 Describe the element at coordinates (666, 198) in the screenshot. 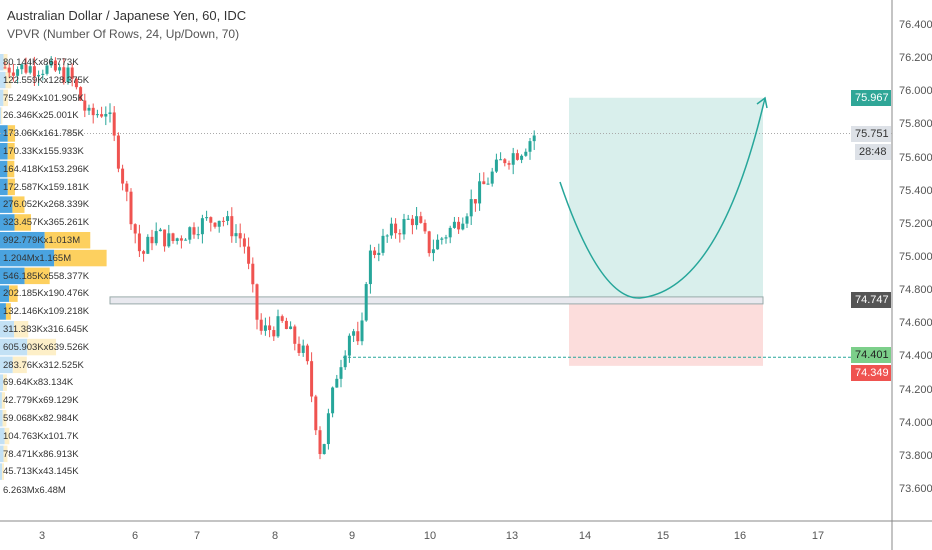

I see `target-zone` at that location.